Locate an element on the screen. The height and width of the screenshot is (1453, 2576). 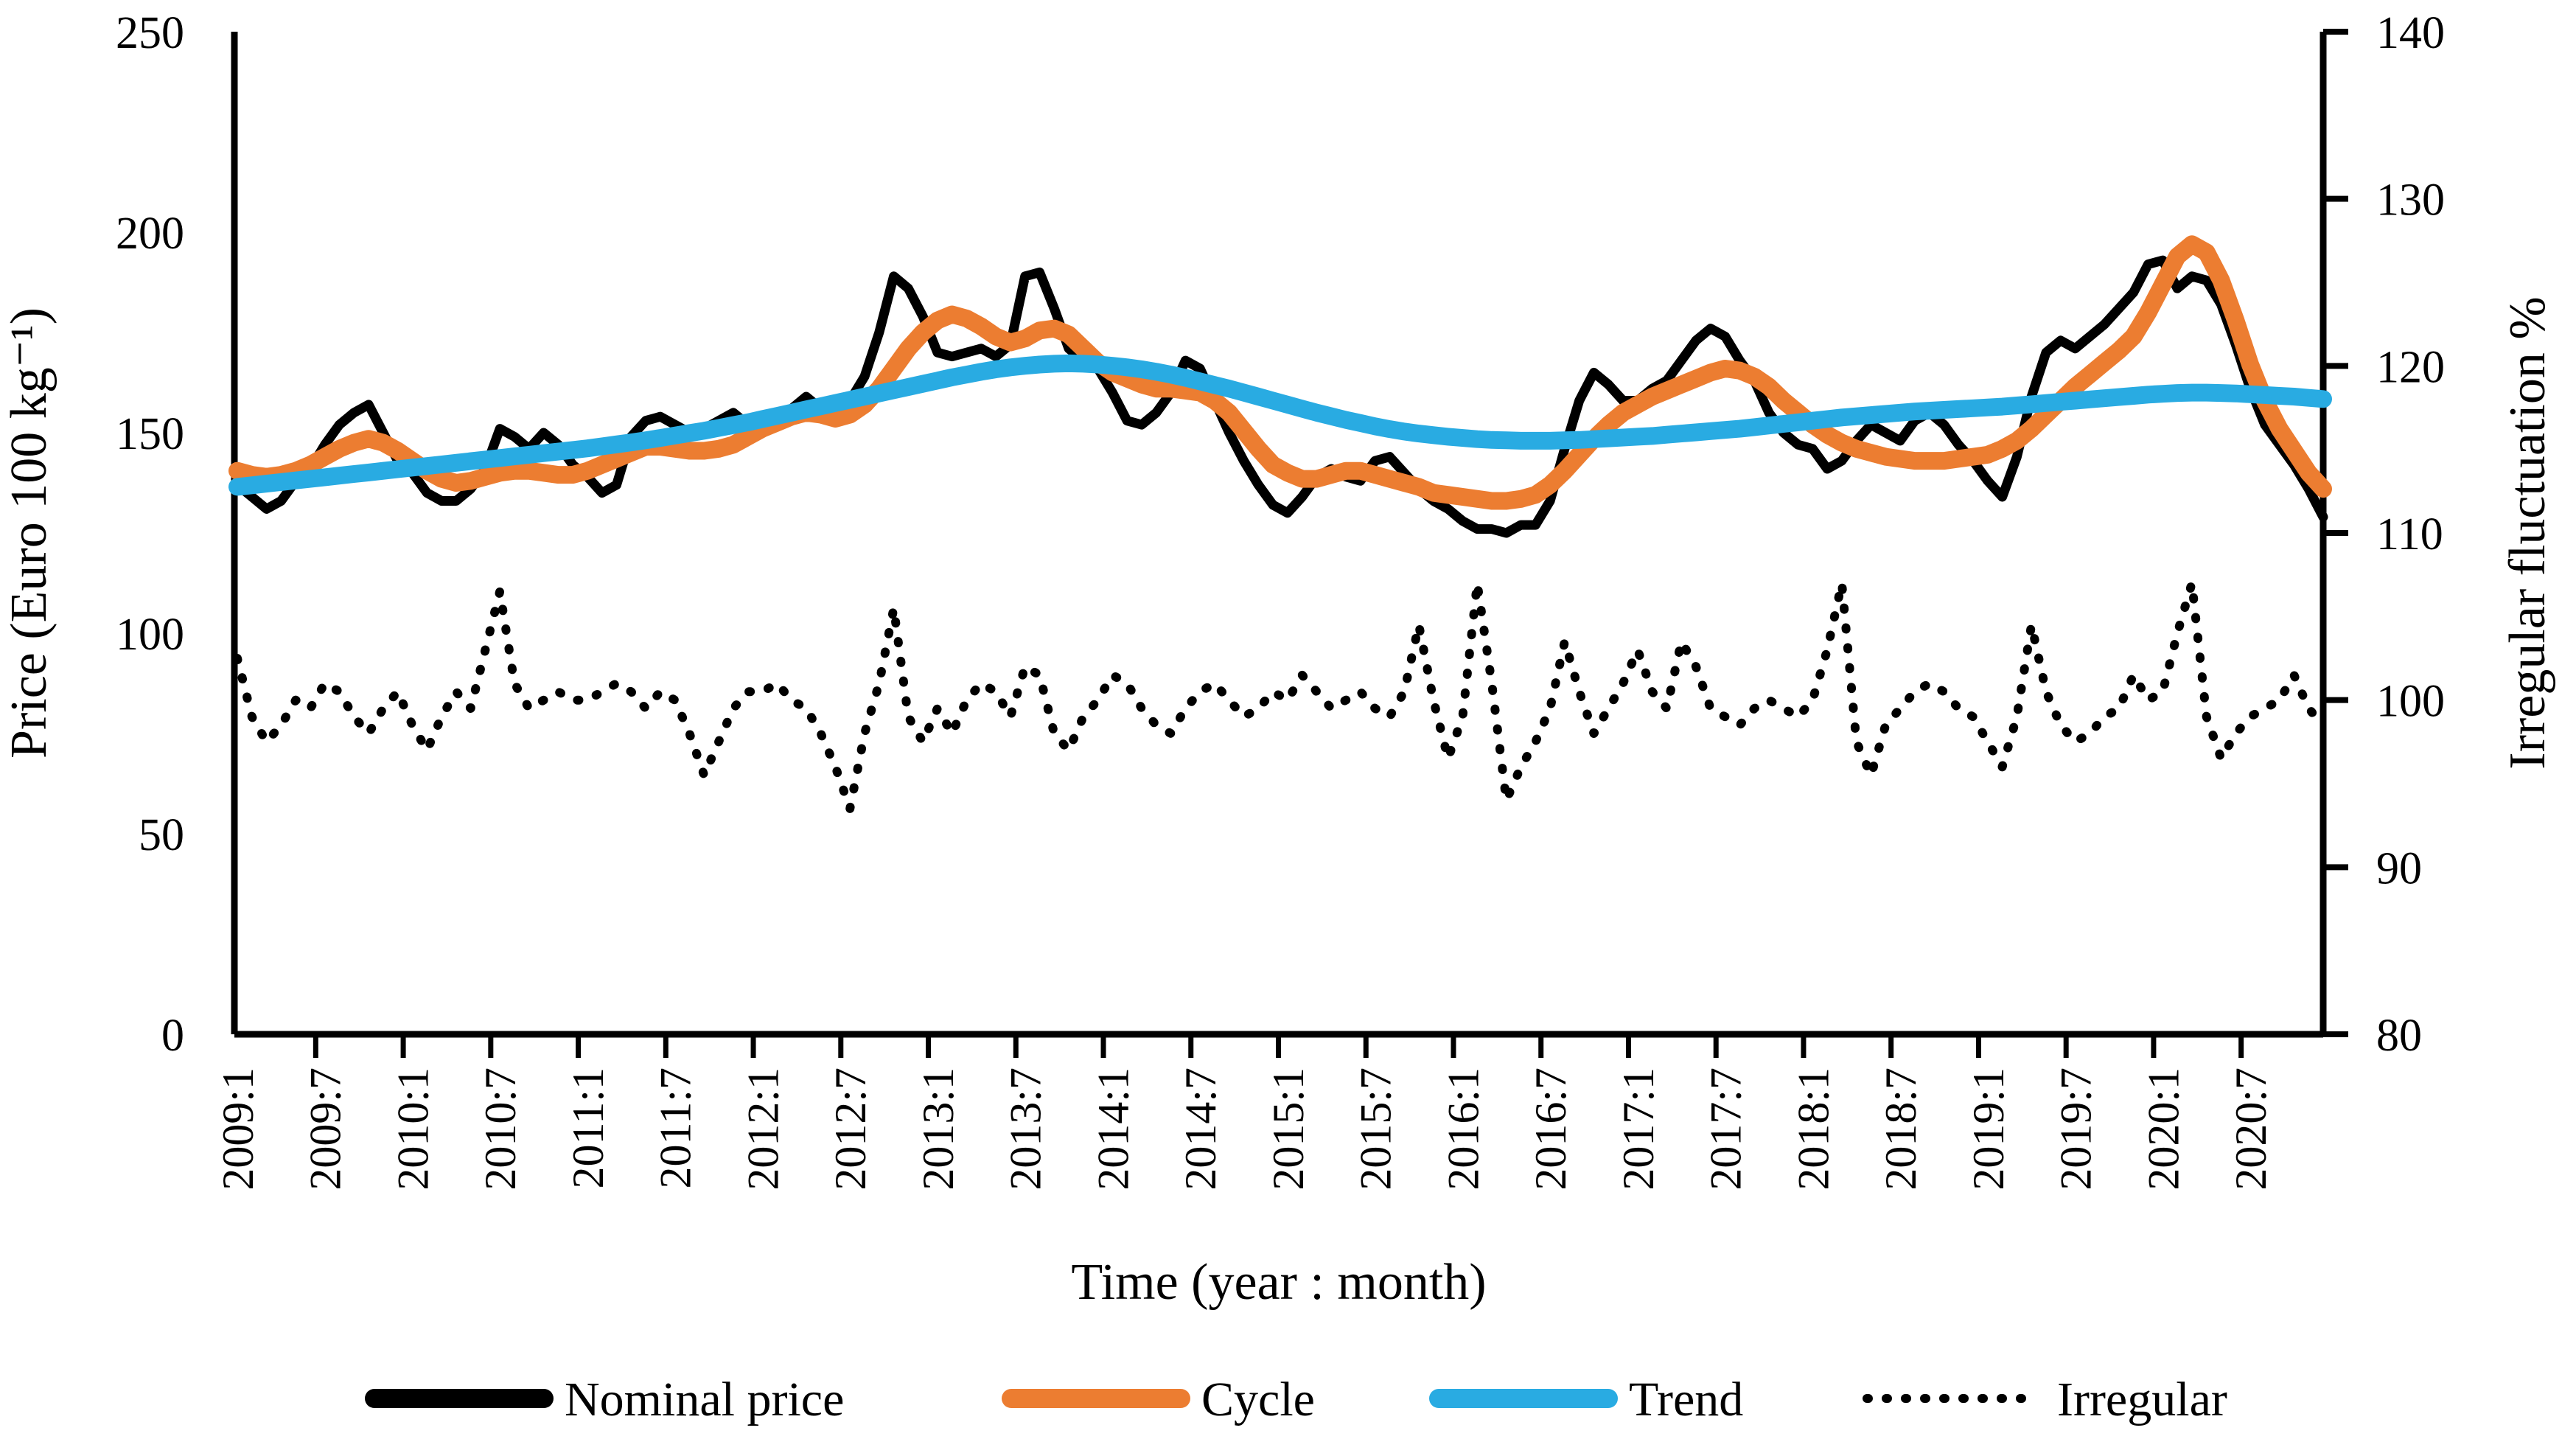
legend-item-irregular: Irregular is located at coordinates (2045, 1399).